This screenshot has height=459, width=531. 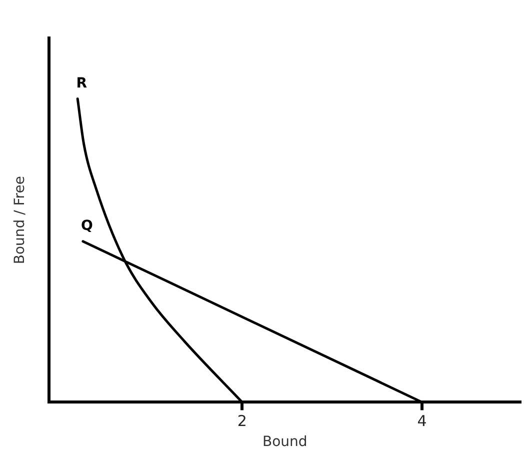 What do you see at coordinates (82, 83) in the screenshot?
I see `series-label: R` at bounding box center [82, 83].